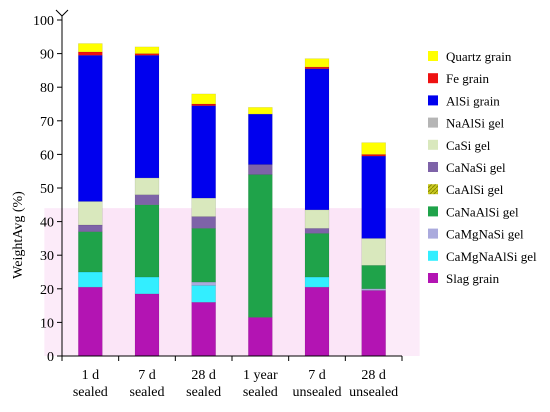 The width and height of the screenshot is (550, 412). What do you see at coordinates (62, 13) in the screenshot?
I see `y-axis-arrow` at bounding box center [62, 13].